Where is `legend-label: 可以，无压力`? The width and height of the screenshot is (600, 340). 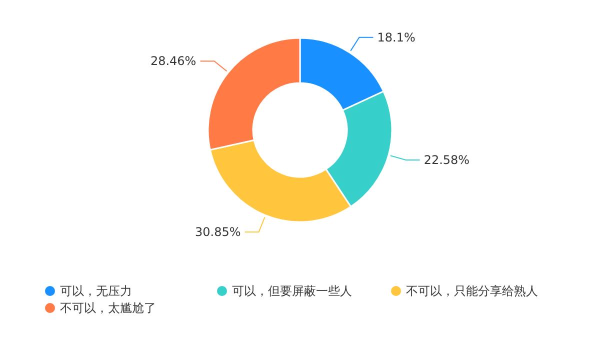
legend-label: 可以，无压力 is located at coordinates (96, 291).